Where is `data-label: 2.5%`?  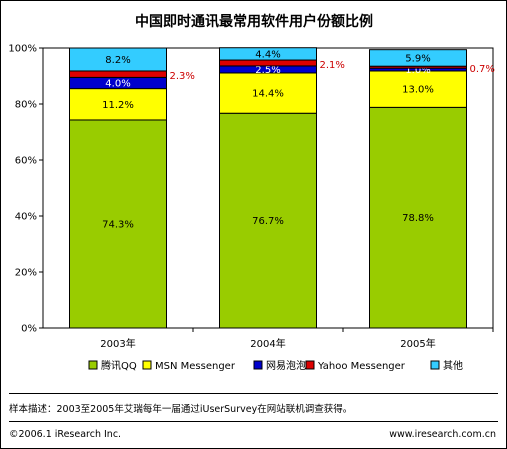 data-label: 2.5% is located at coordinates (267, 70).